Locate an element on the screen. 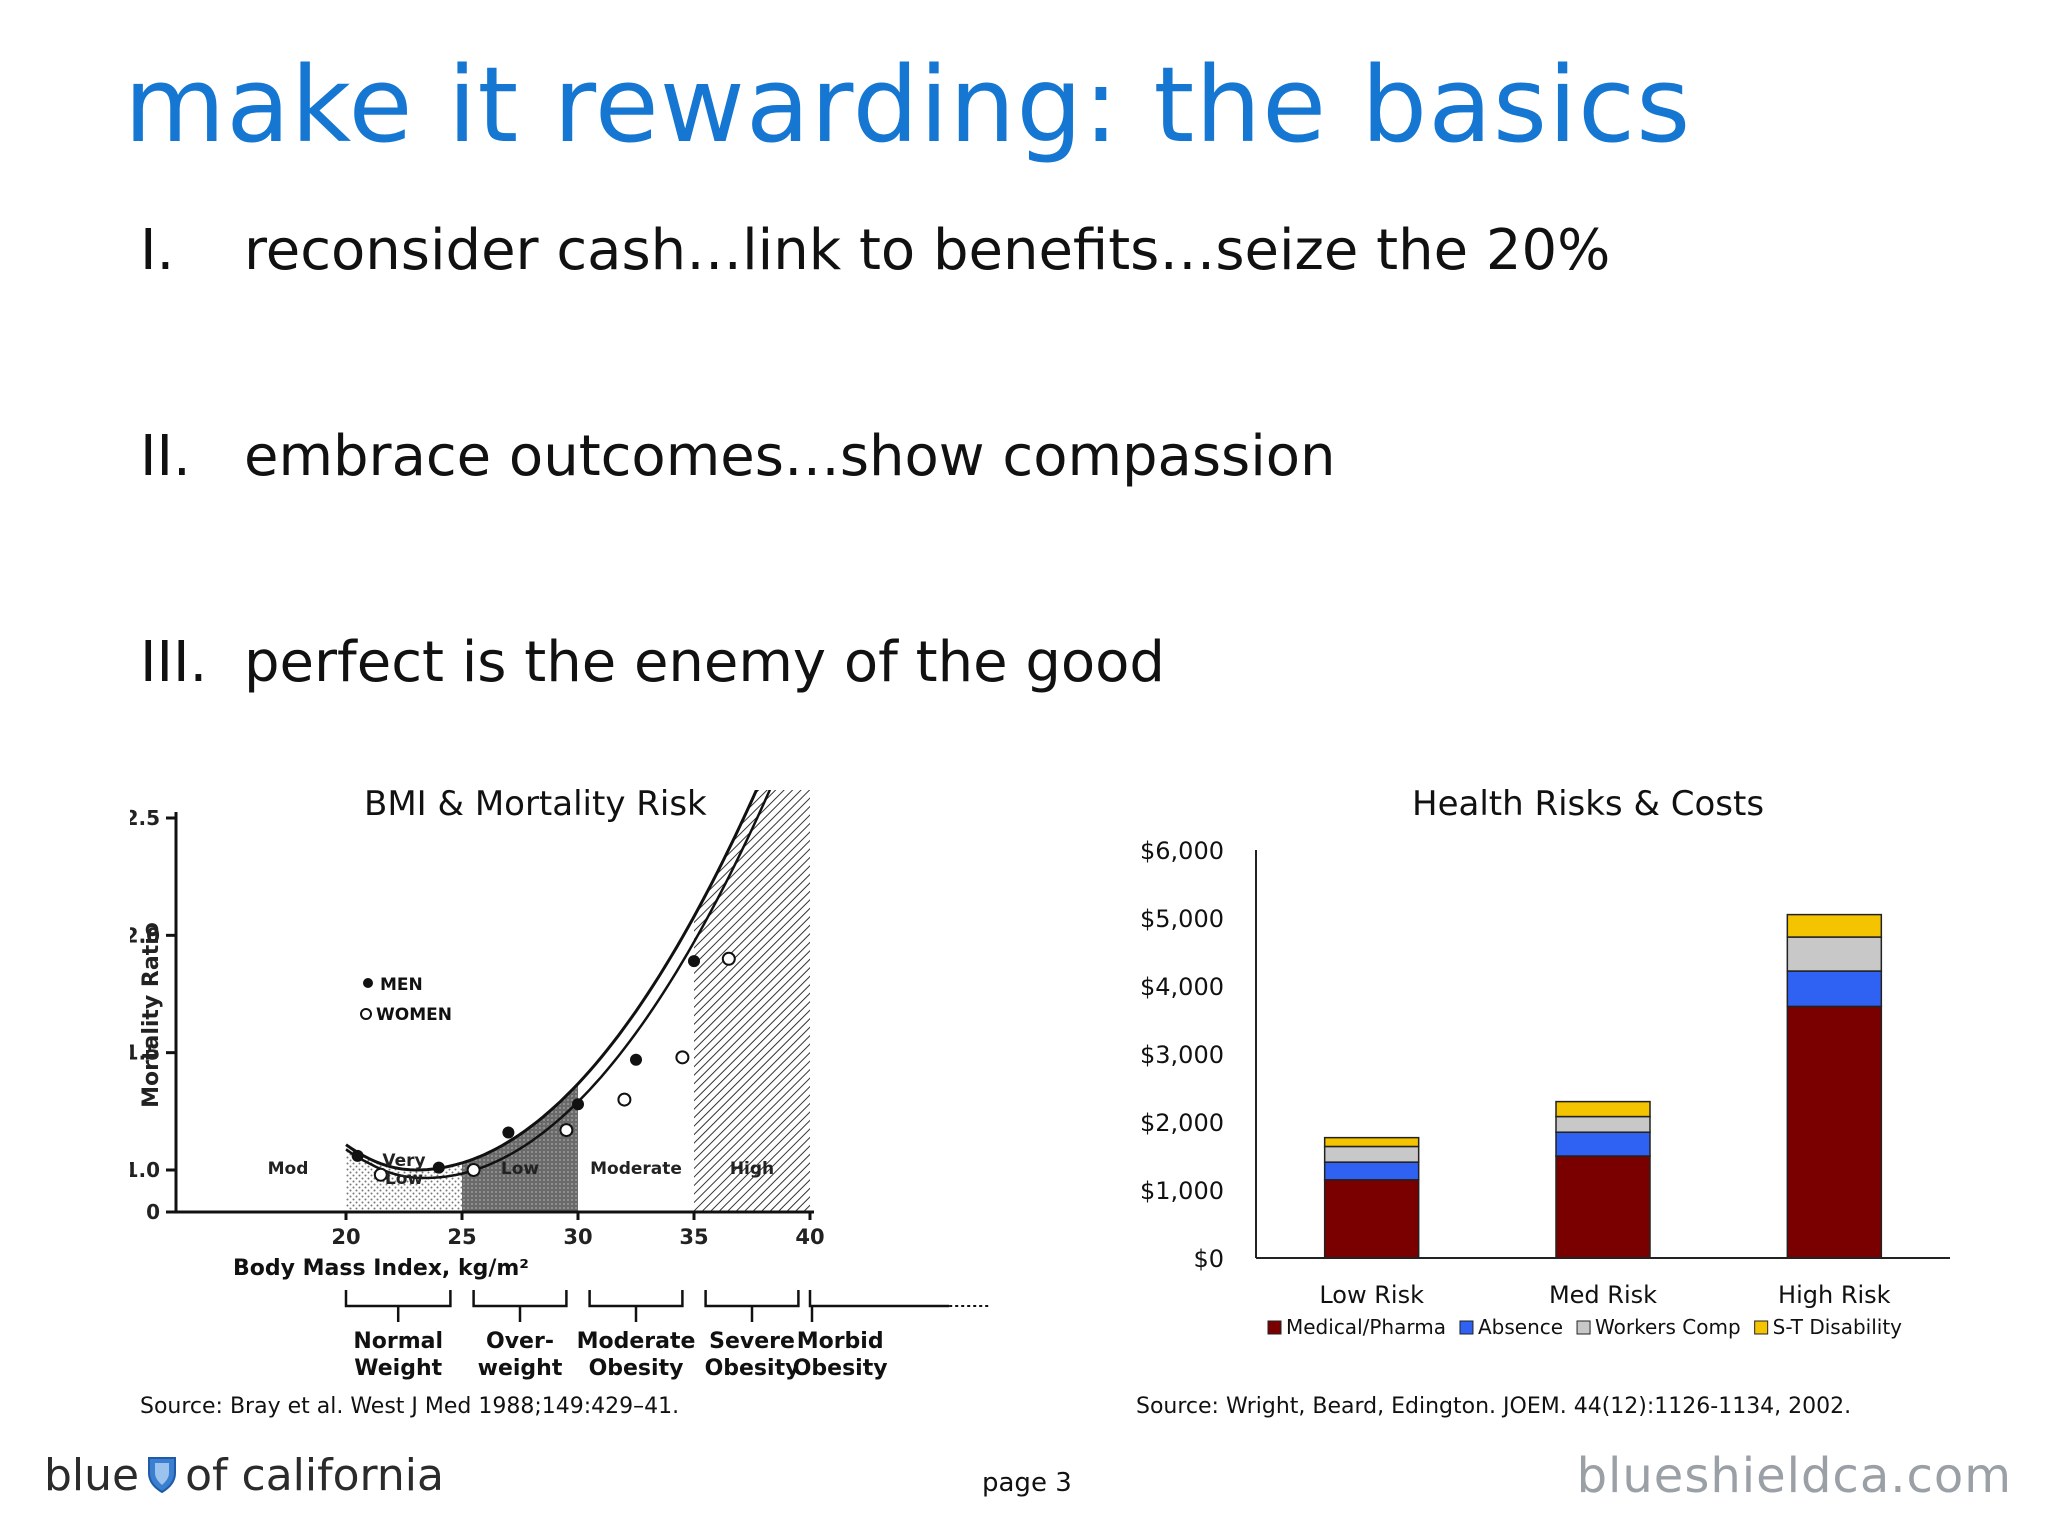 The image size is (2048, 1536). bmi-x-tick-label: 35 is located at coordinates (693, 1237).